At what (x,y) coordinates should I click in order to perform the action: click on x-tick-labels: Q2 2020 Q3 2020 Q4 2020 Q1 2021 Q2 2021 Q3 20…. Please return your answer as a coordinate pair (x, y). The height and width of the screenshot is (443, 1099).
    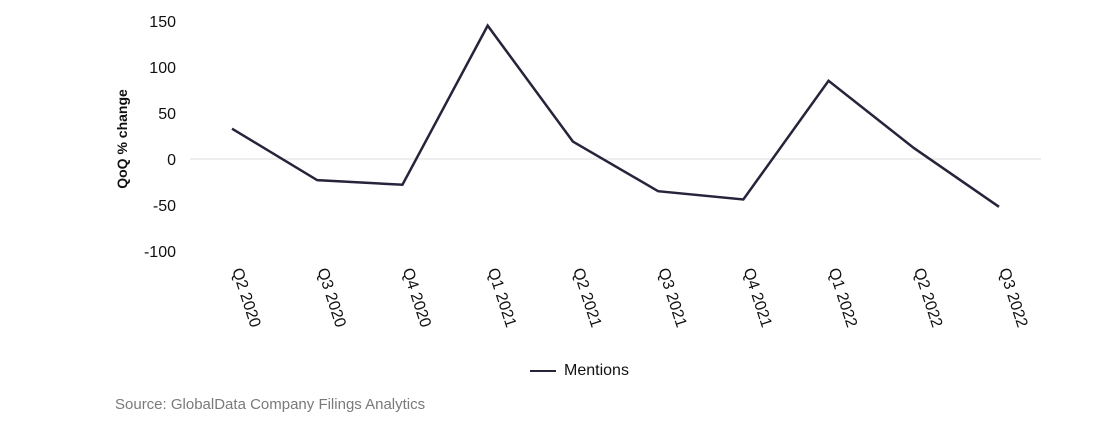
    Looking at the image, I should click on (629, 298).